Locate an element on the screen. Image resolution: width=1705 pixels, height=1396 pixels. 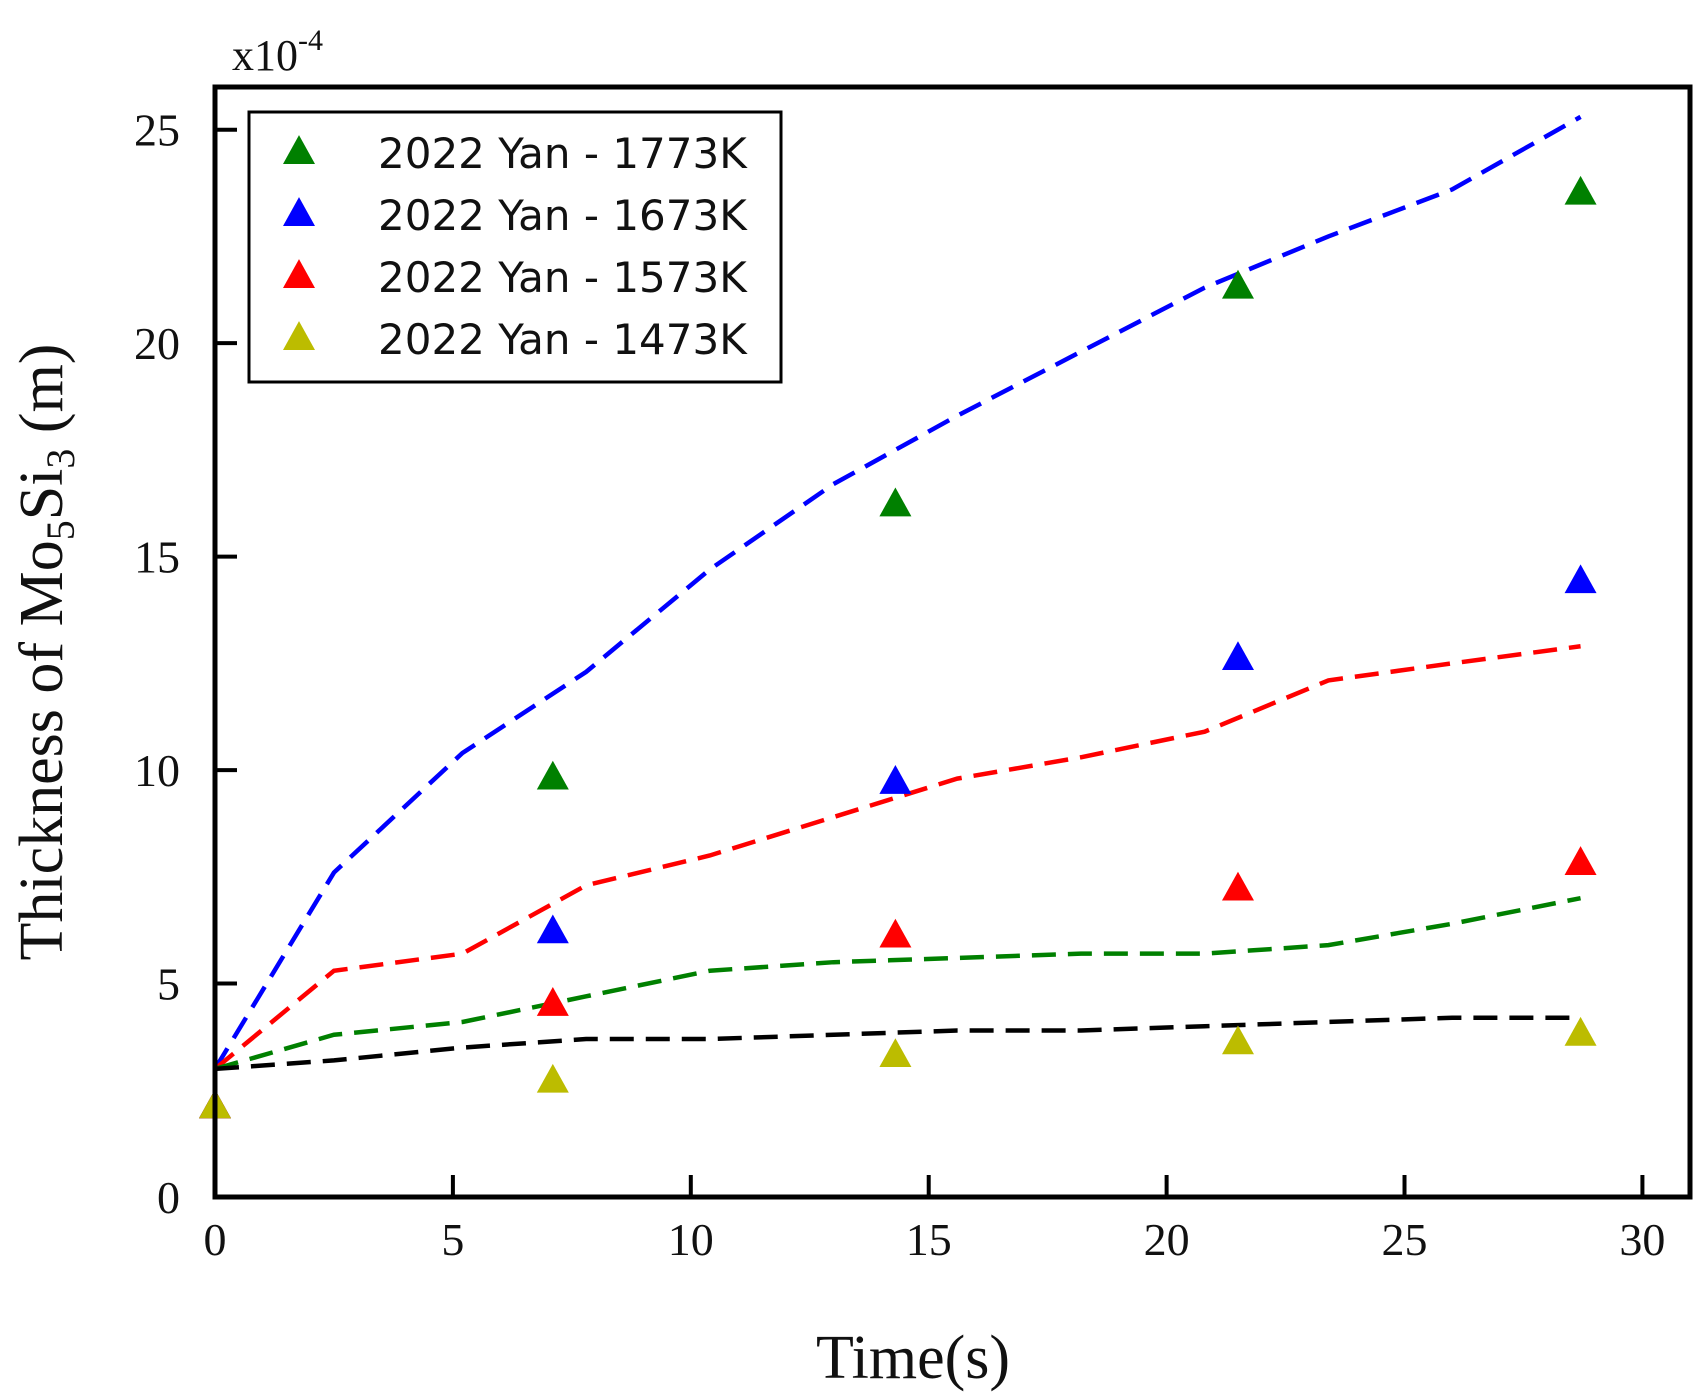
y-label-sub2: 3 is located at coordinates (60, 459).